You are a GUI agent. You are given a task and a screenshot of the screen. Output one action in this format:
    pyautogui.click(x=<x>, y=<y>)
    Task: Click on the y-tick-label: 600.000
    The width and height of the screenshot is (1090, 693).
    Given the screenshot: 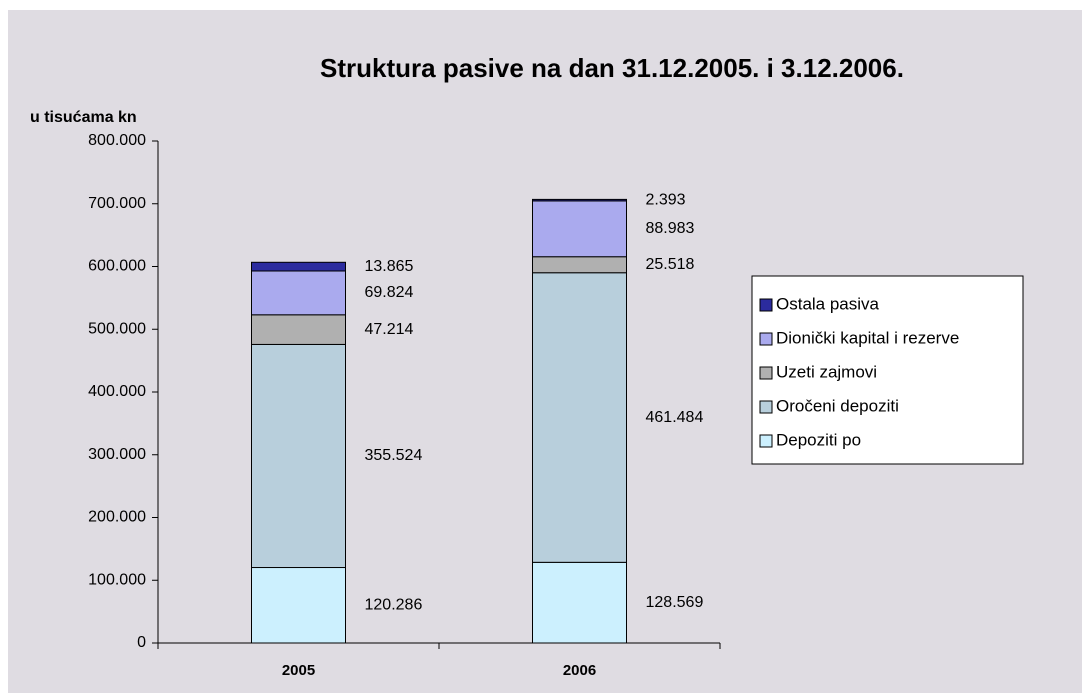 What is the action you would take?
    pyautogui.click(x=117, y=266)
    